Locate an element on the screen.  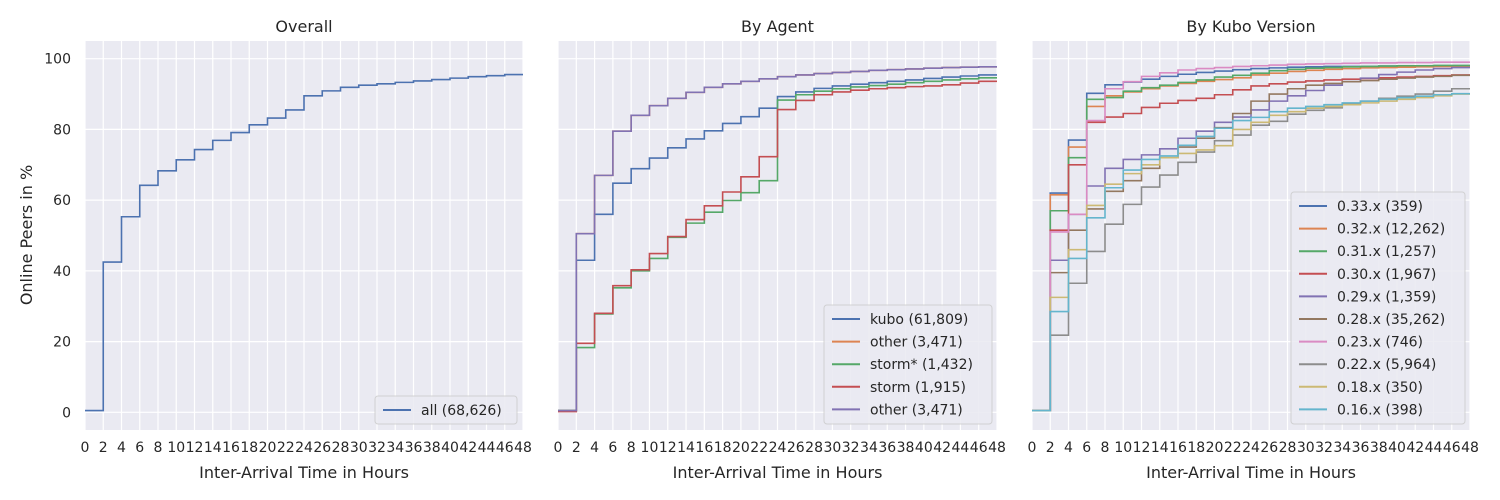
y-tick-label: 100 is located at coordinates (57, 60).